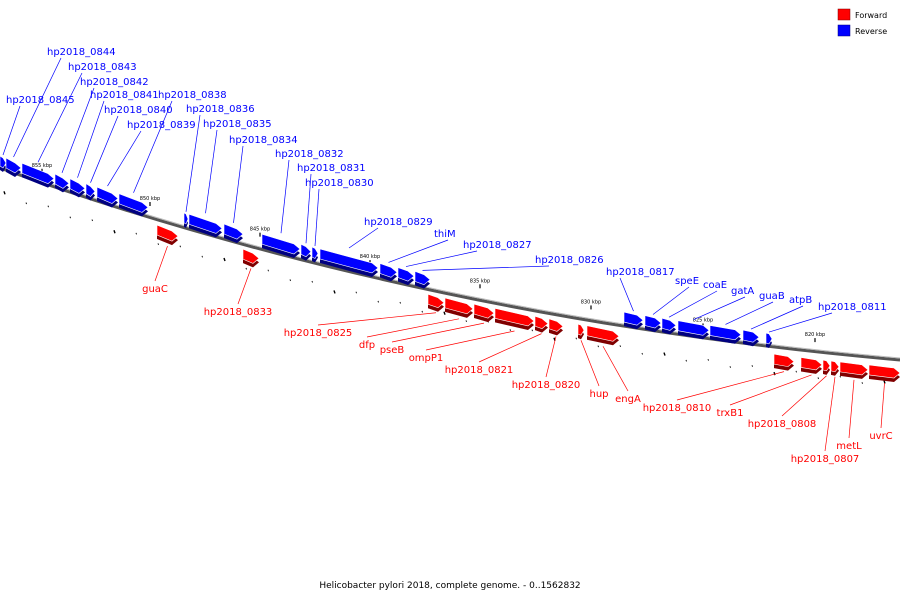 The image size is (900, 600). I want to click on gene-label-hp2018_0844: hp2018_0844, so click(81, 52).